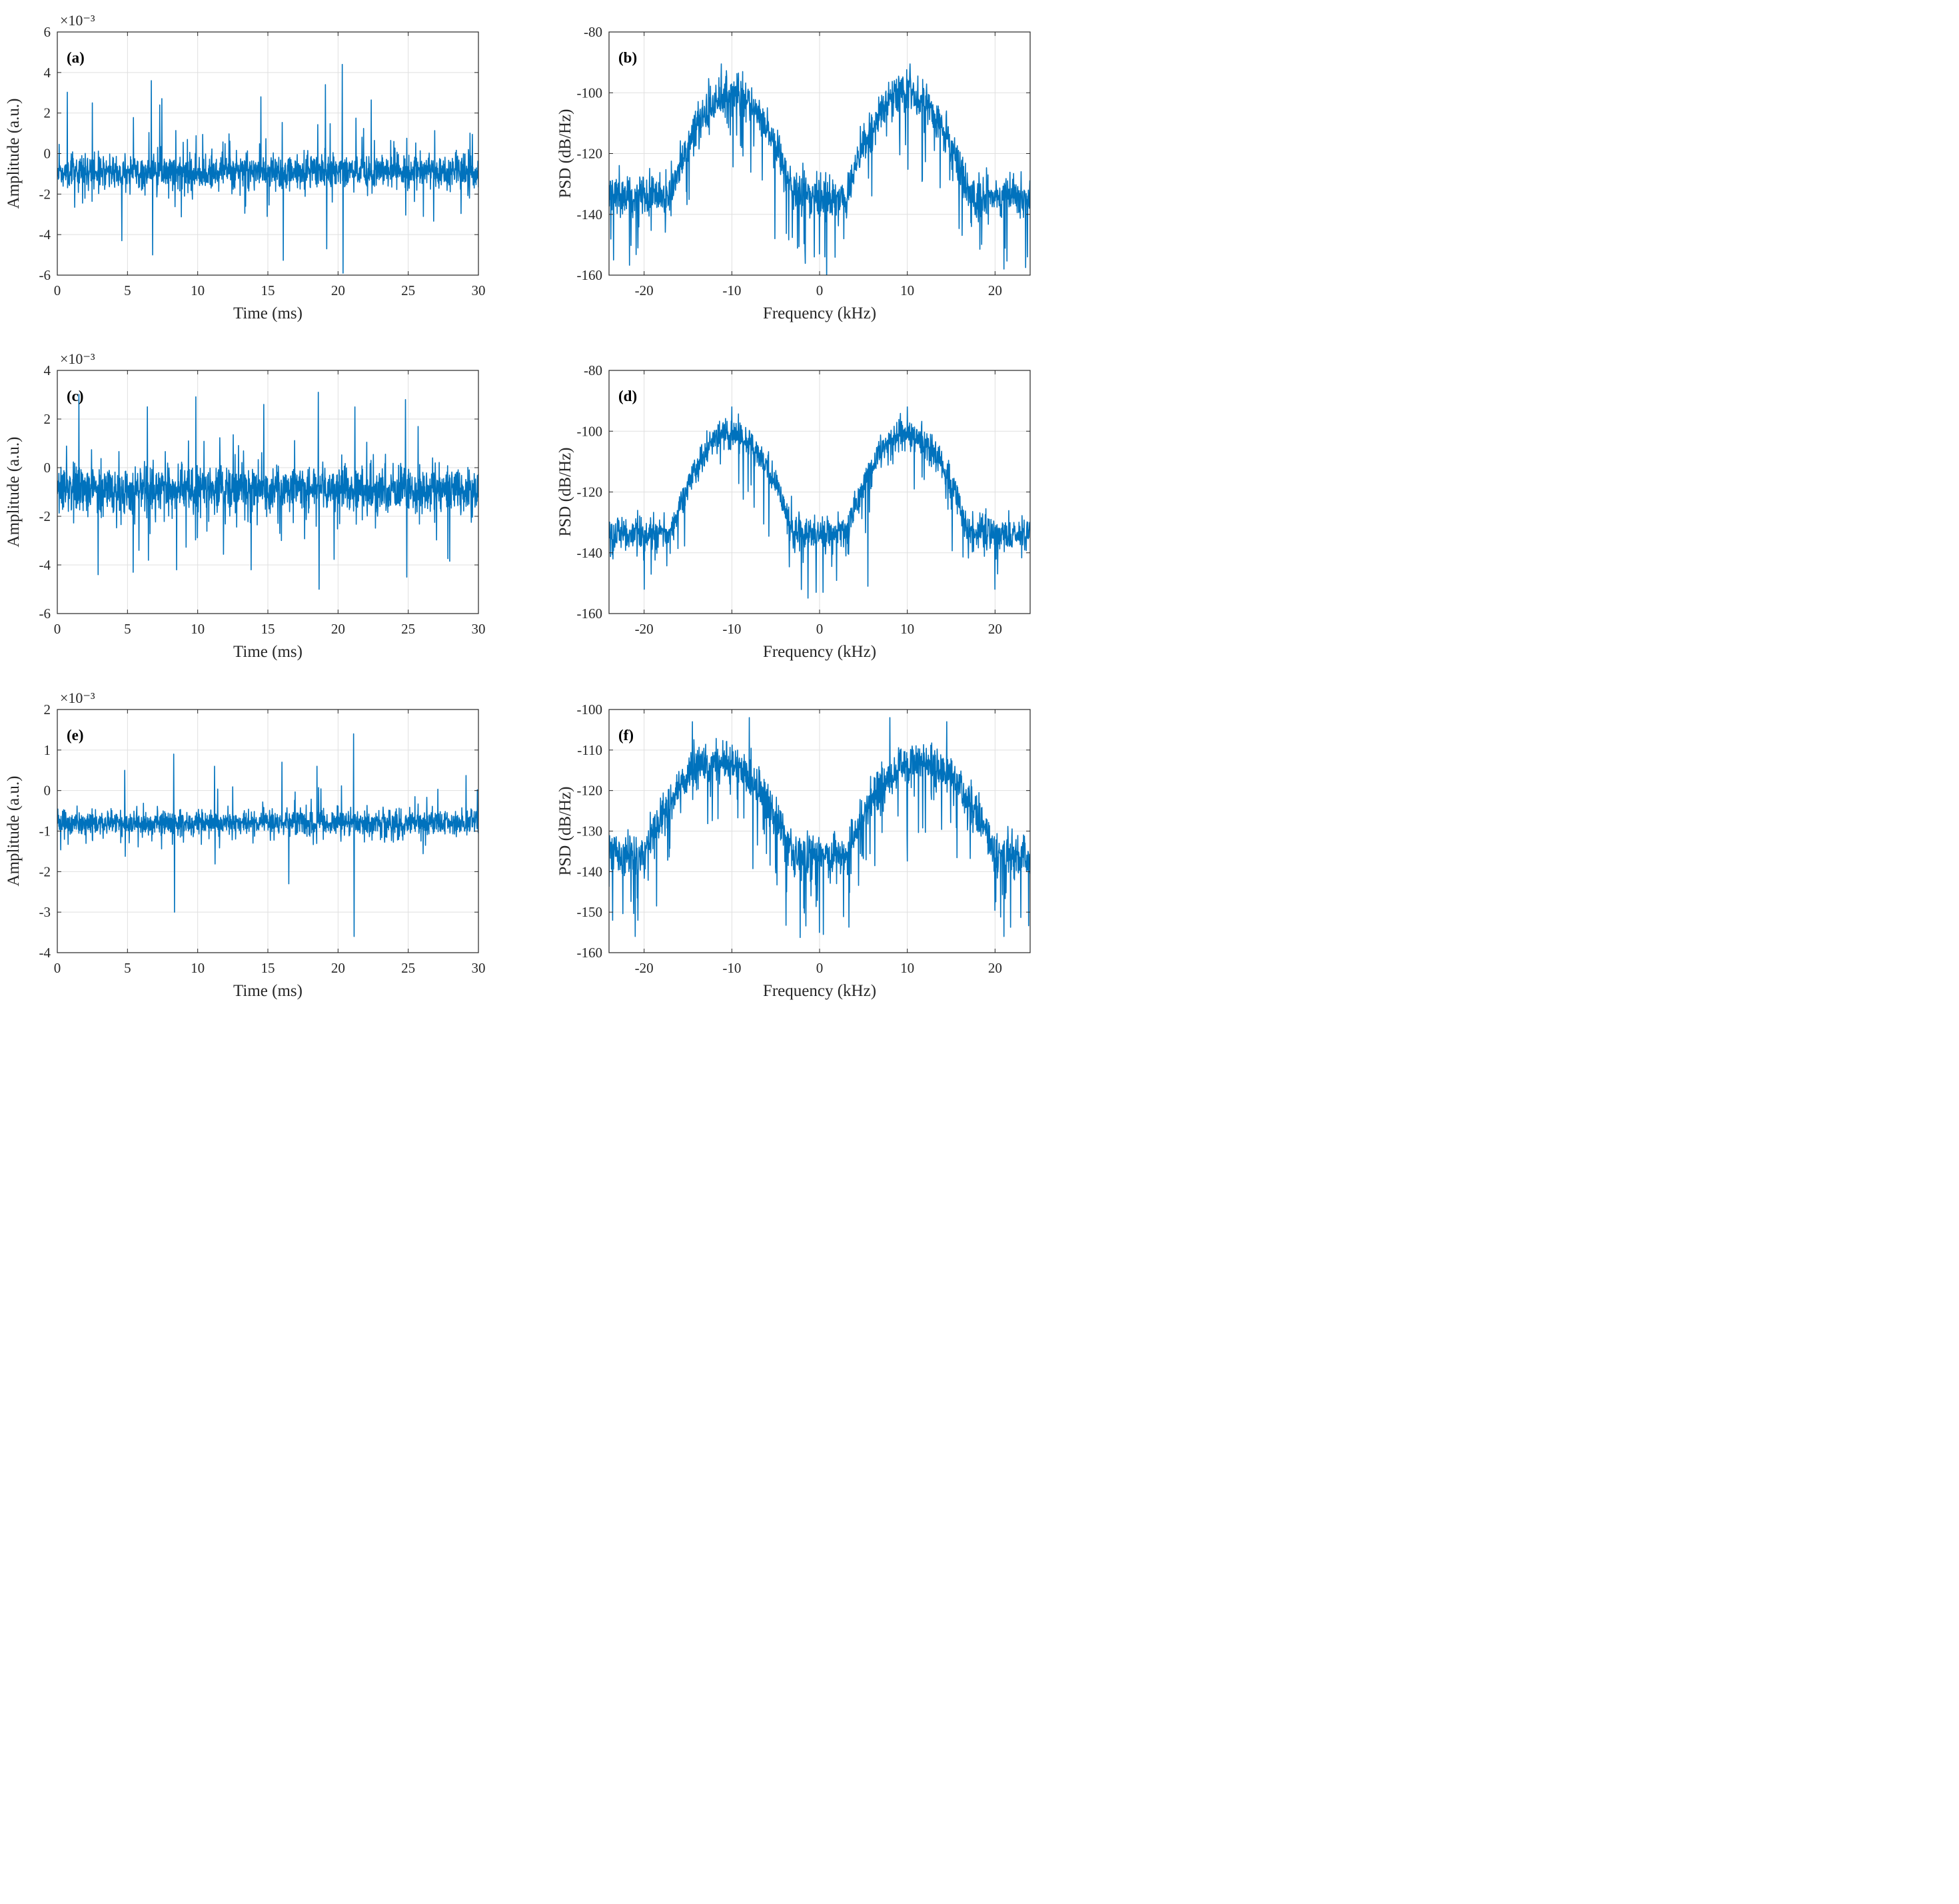 The height and width of the screenshot is (1904, 1959). I want to click on panel-label: (a), so click(76, 57).